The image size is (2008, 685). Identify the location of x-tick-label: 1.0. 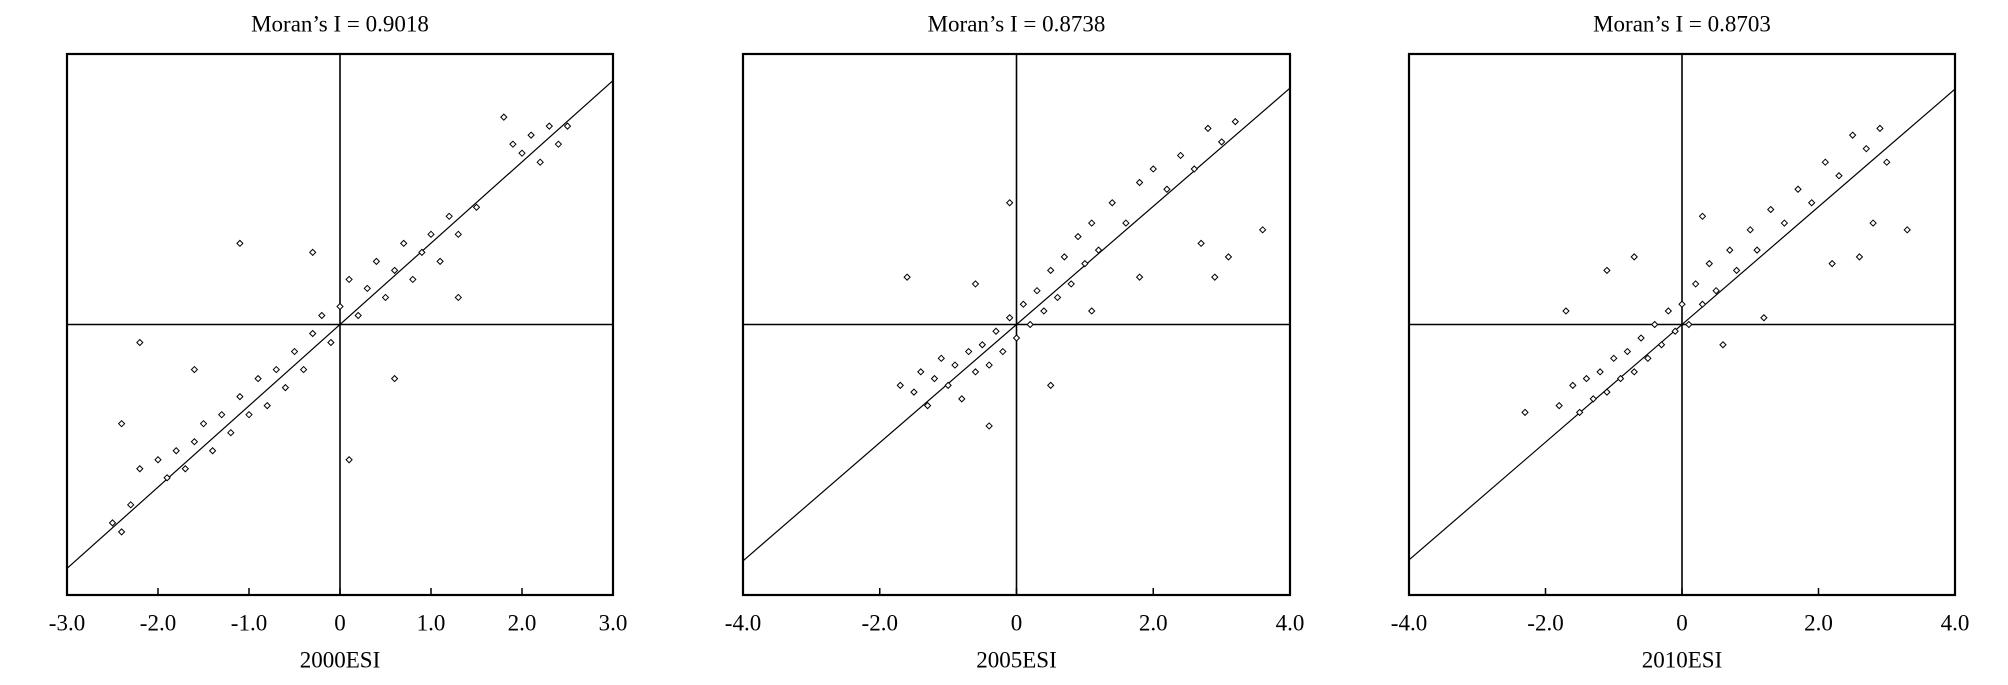
(431, 622).